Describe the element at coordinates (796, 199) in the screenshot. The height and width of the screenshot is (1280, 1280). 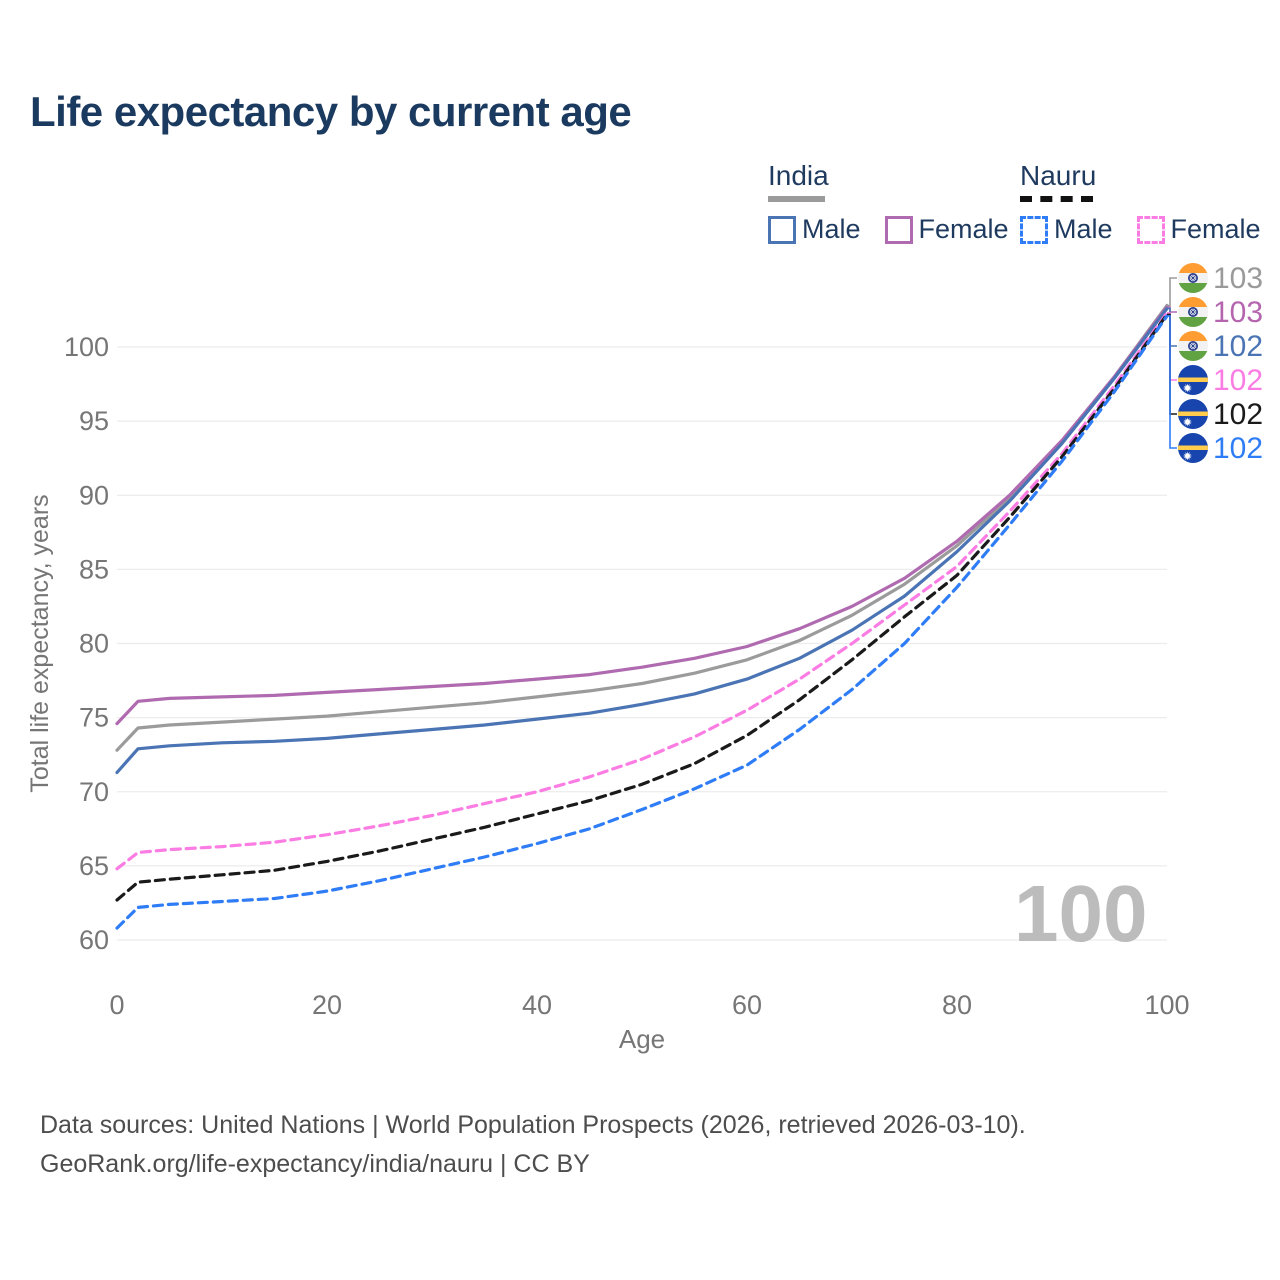
I see `india-line-style-sample` at that location.